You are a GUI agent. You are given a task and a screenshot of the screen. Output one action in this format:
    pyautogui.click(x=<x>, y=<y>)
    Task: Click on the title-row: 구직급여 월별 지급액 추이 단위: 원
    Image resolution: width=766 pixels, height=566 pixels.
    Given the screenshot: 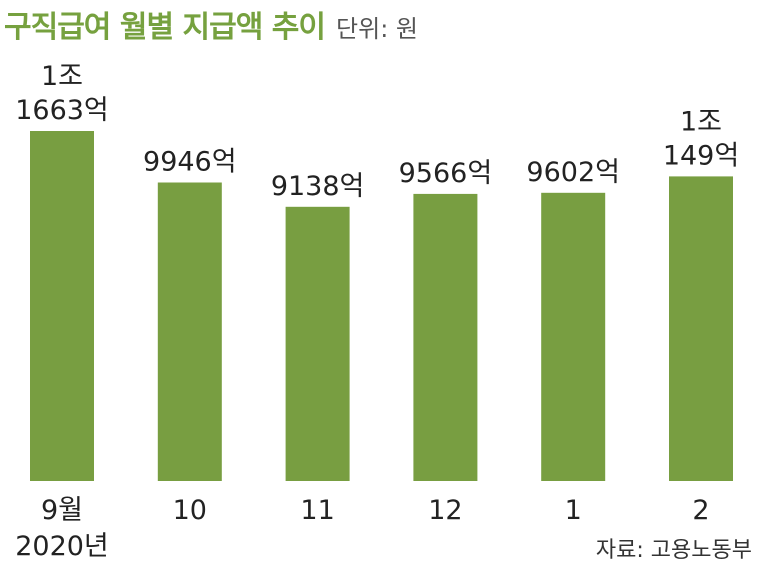 What is the action you would take?
    pyautogui.click(x=211, y=24)
    